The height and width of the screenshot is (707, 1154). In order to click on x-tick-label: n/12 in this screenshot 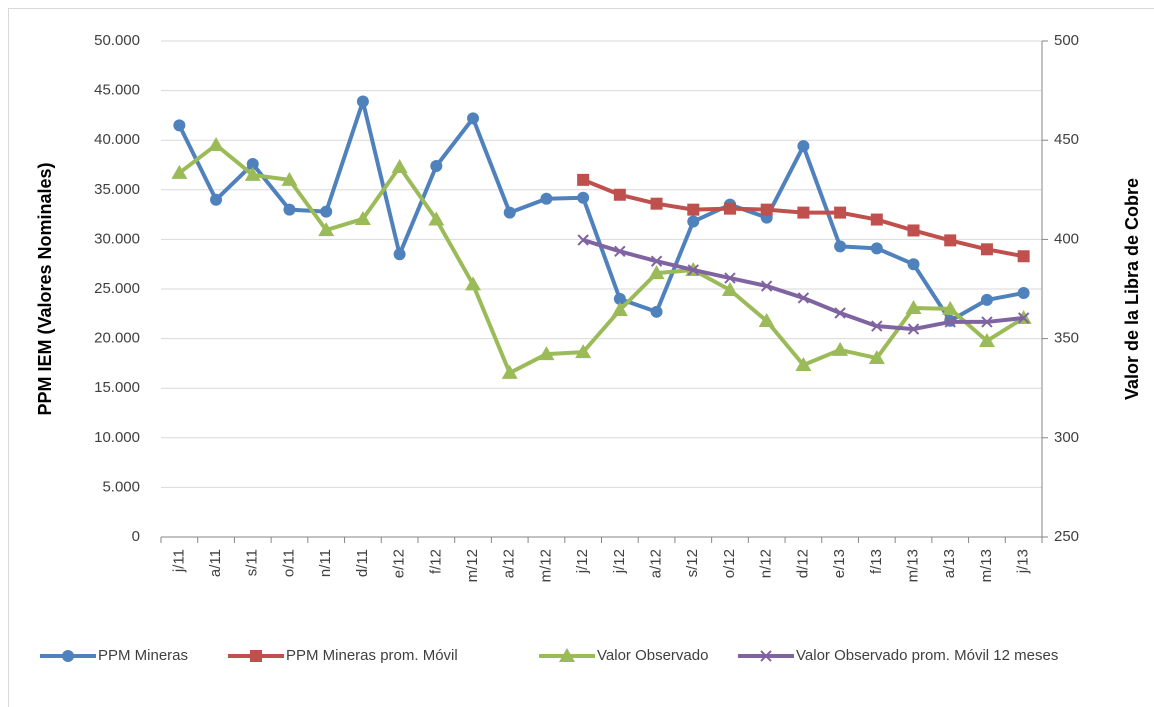, I will do `click(766, 563)`.